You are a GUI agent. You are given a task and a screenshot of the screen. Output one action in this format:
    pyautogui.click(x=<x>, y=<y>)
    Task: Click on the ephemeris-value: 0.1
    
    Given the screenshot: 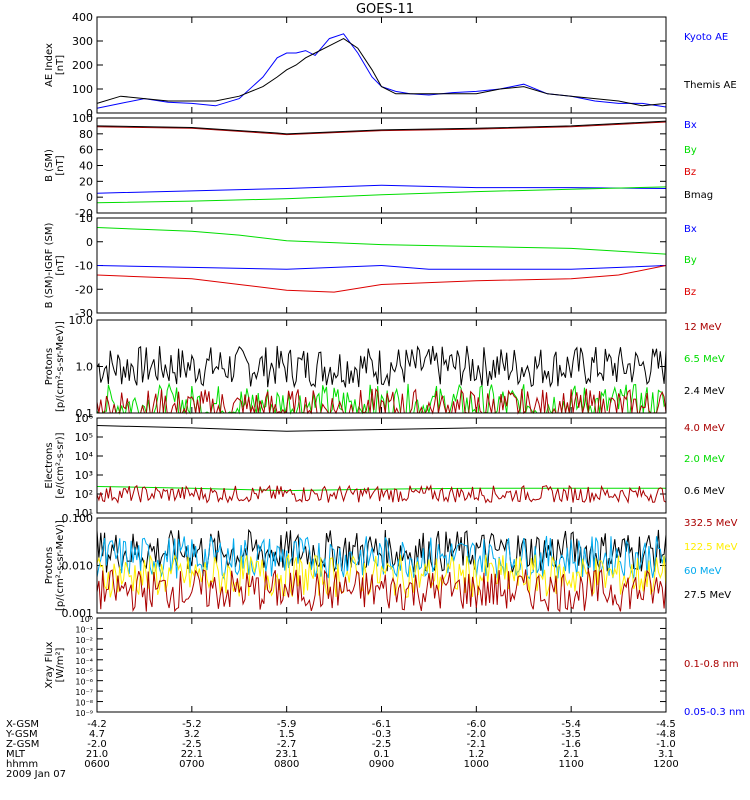 What is the action you would take?
    pyautogui.click(x=382, y=754)
    